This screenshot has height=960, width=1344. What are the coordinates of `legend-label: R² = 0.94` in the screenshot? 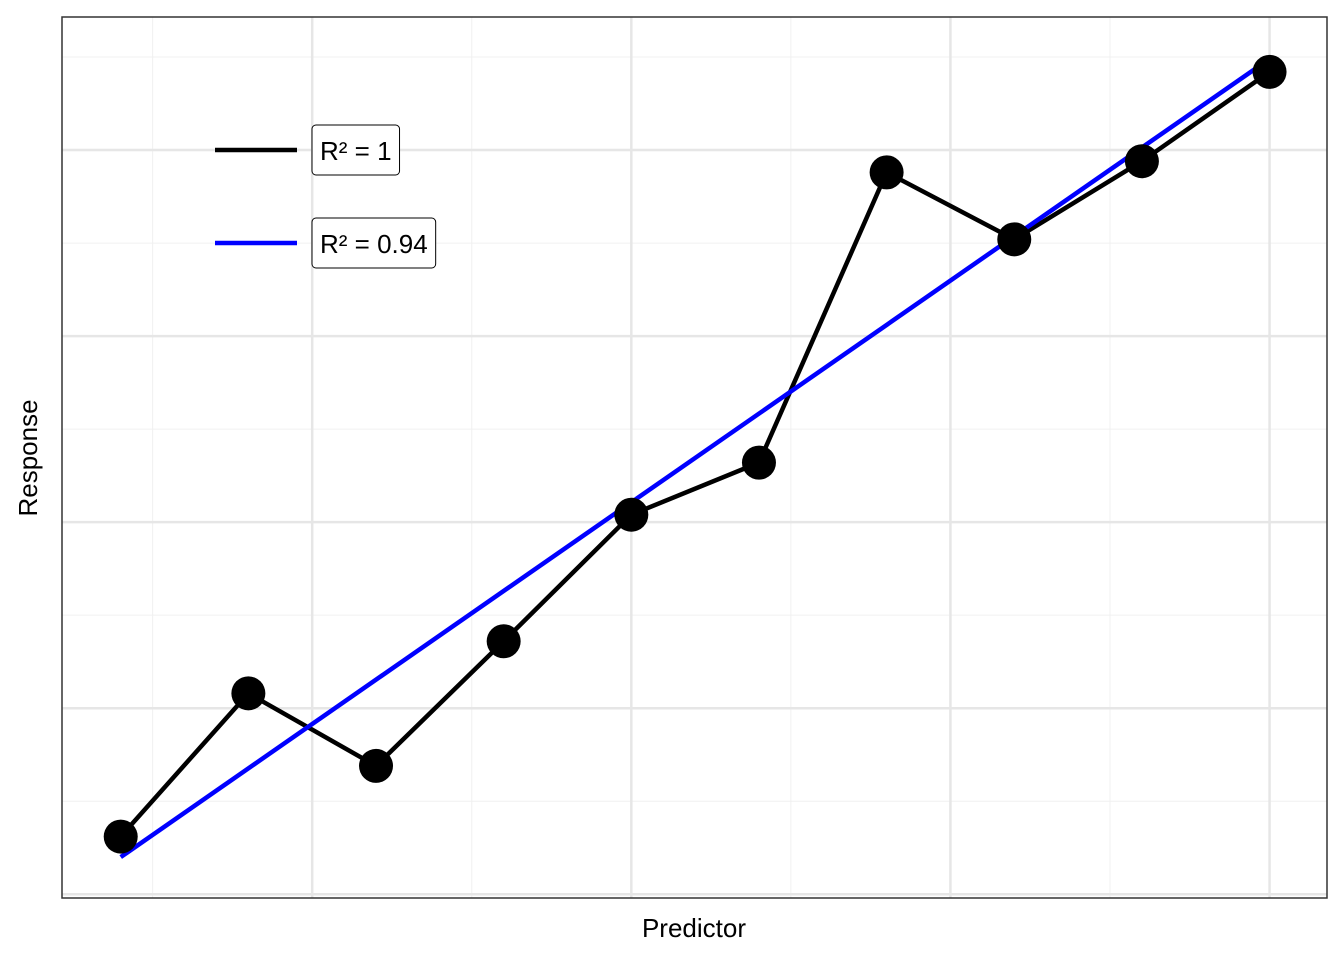 It's located at (374, 244).